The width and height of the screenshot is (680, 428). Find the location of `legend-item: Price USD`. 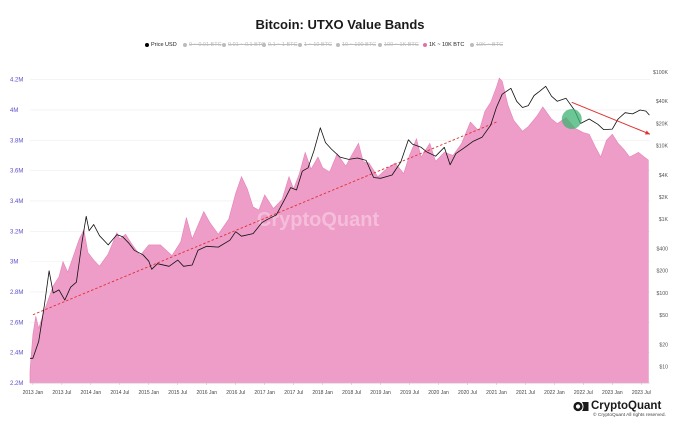

legend-item: Price USD is located at coordinates (161, 45).